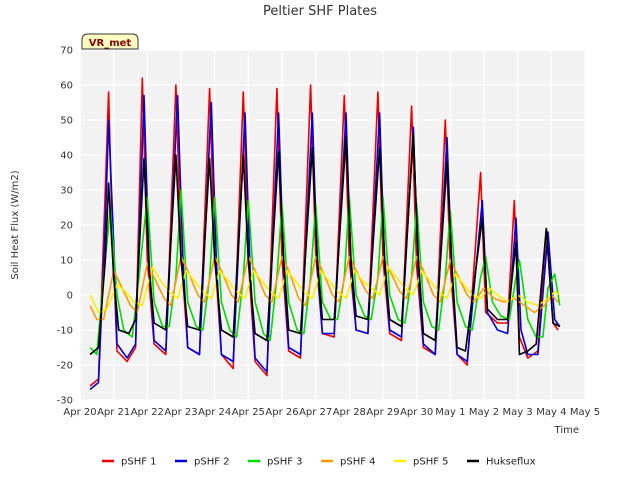 This screenshot has width=640, height=480. I want to click on y-tick-label: 40, so click(66, 156).